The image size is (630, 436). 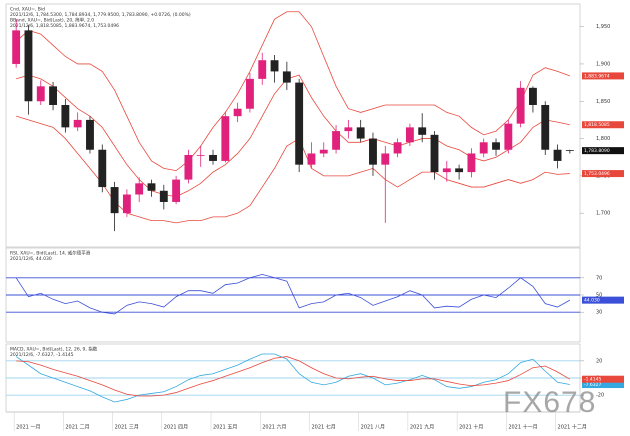 I want to click on legend-text: MACD, XAU=, Bid(Last), 12, 26, 9, 指数, so click(x=54, y=349).